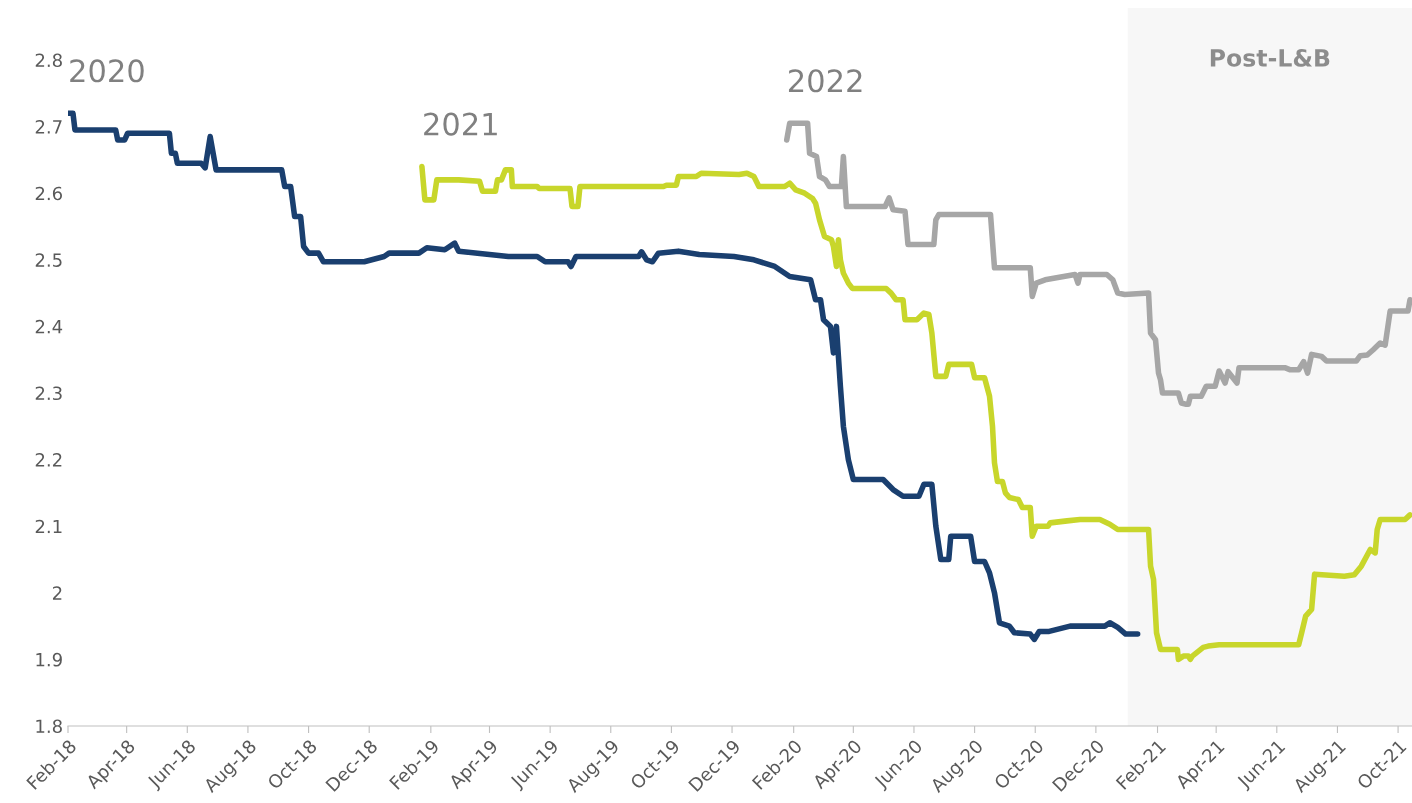 The height and width of the screenshot is (803, 1412). Describe the element at coordinates (48, 460) in the screenshot. I see `y-tick-label: 2.2` at that location.